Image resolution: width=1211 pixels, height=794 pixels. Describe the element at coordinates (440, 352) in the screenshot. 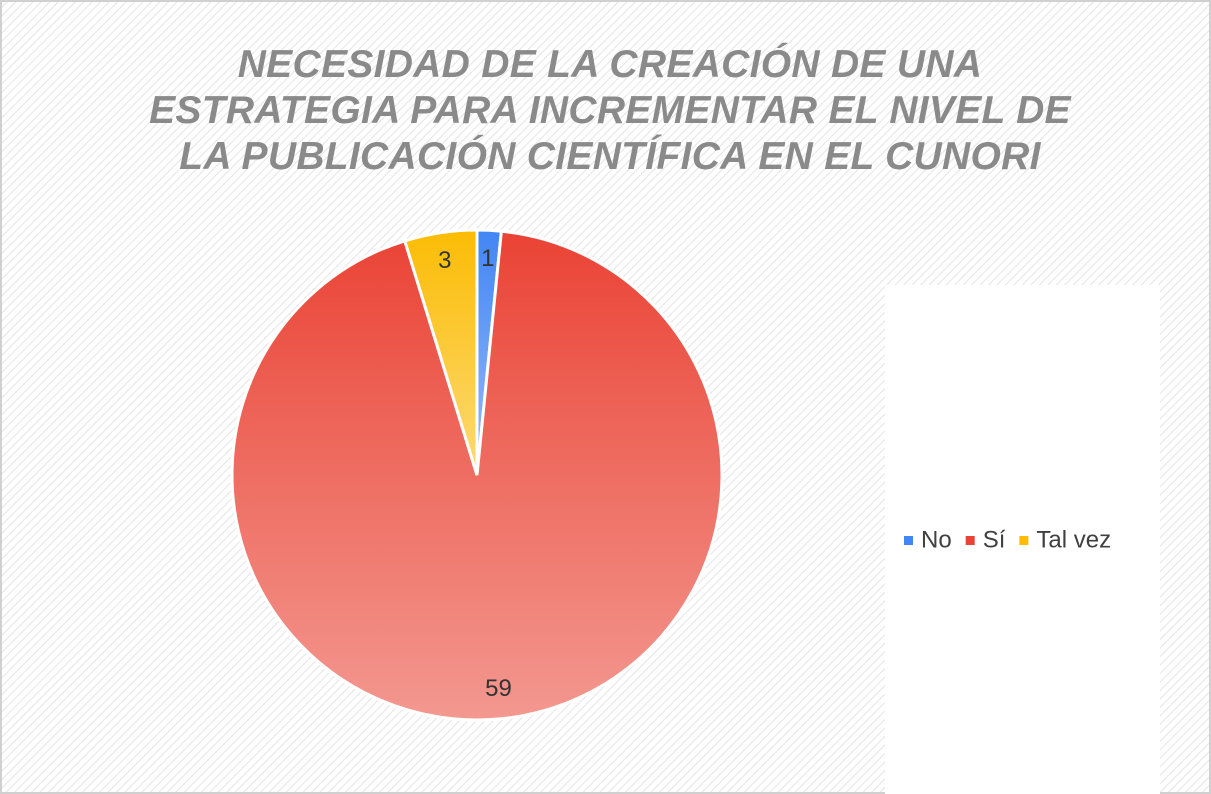

I see `pie-slice` at that location.